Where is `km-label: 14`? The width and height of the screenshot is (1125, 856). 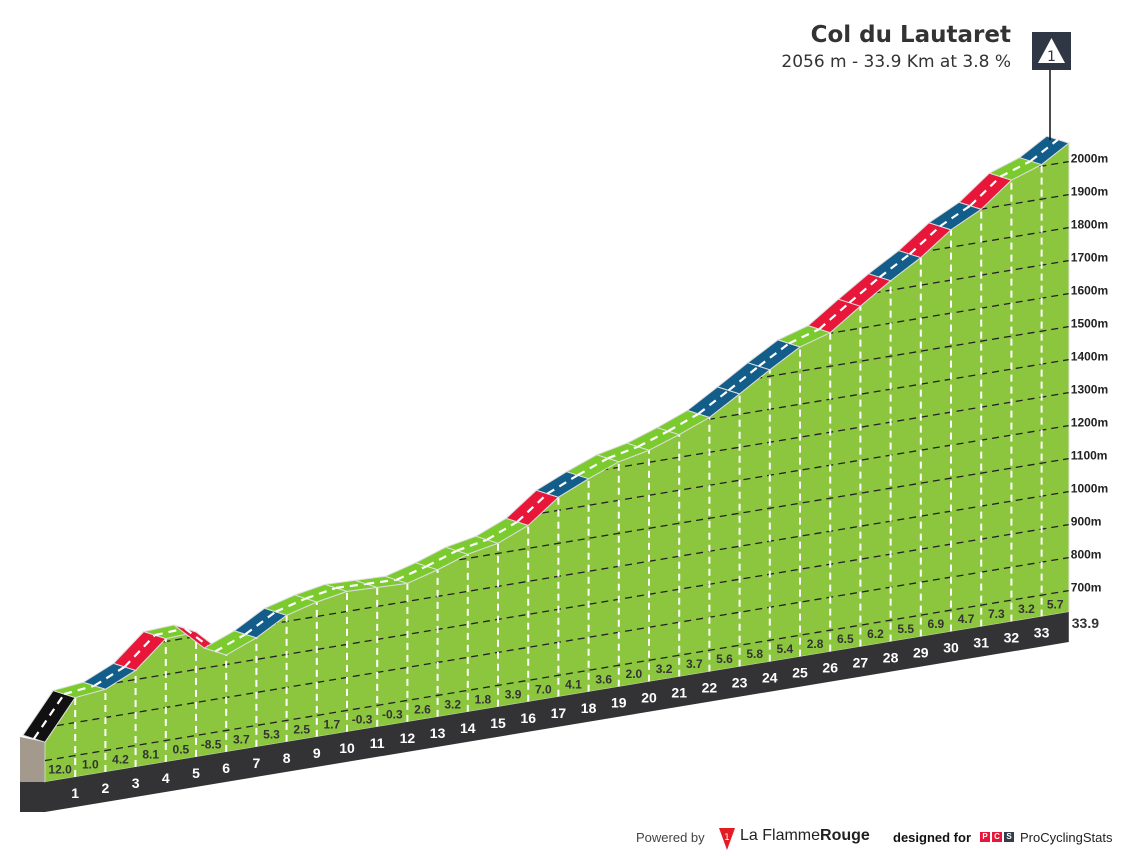
km-label: 14 is located at coordinates (468, 728).